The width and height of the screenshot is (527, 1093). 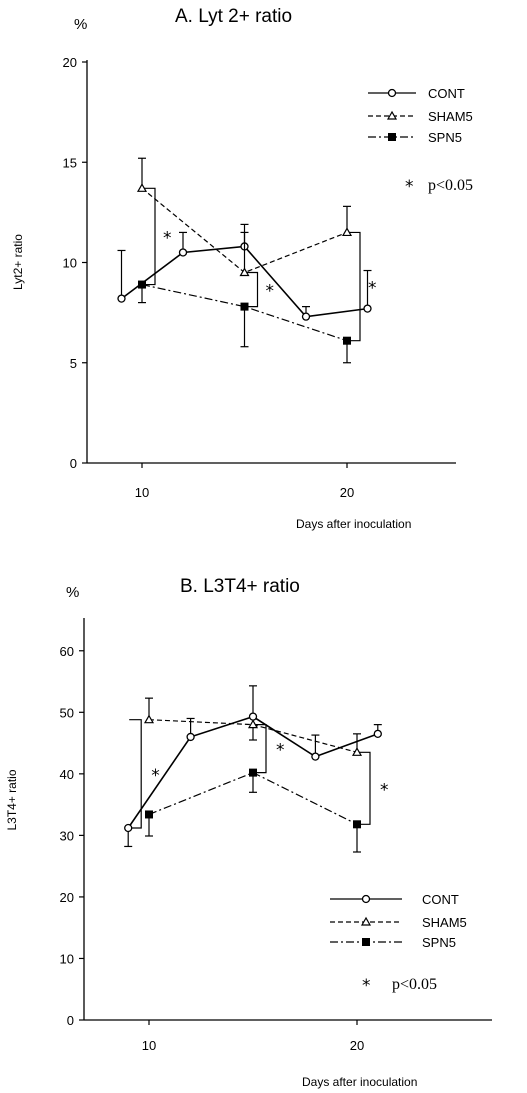 I want to click on panel-a-legend: CONT SHAM5 SPN5, so click(x=420, y=115).